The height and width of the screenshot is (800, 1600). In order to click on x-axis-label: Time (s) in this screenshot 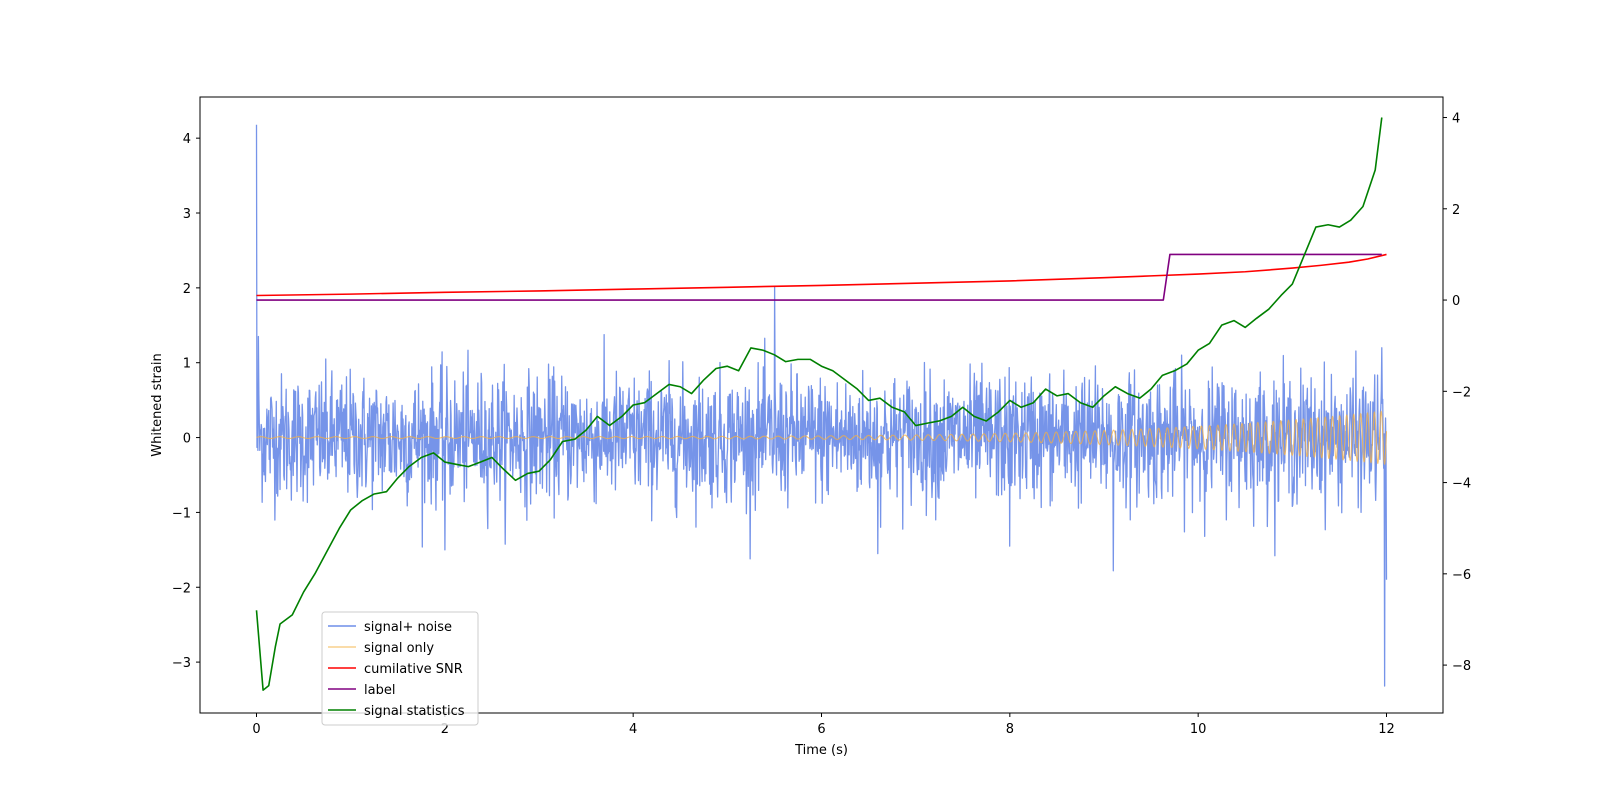, I will do `click(821, 750)`.